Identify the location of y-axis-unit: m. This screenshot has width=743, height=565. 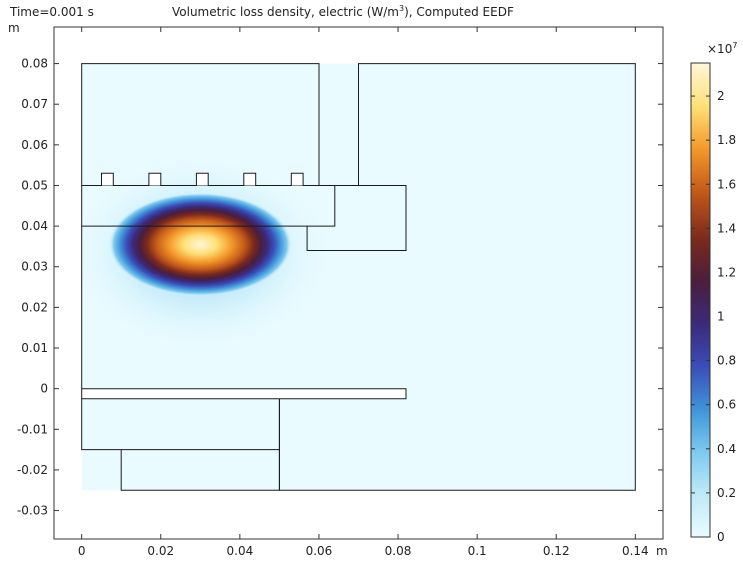
(14, 28).